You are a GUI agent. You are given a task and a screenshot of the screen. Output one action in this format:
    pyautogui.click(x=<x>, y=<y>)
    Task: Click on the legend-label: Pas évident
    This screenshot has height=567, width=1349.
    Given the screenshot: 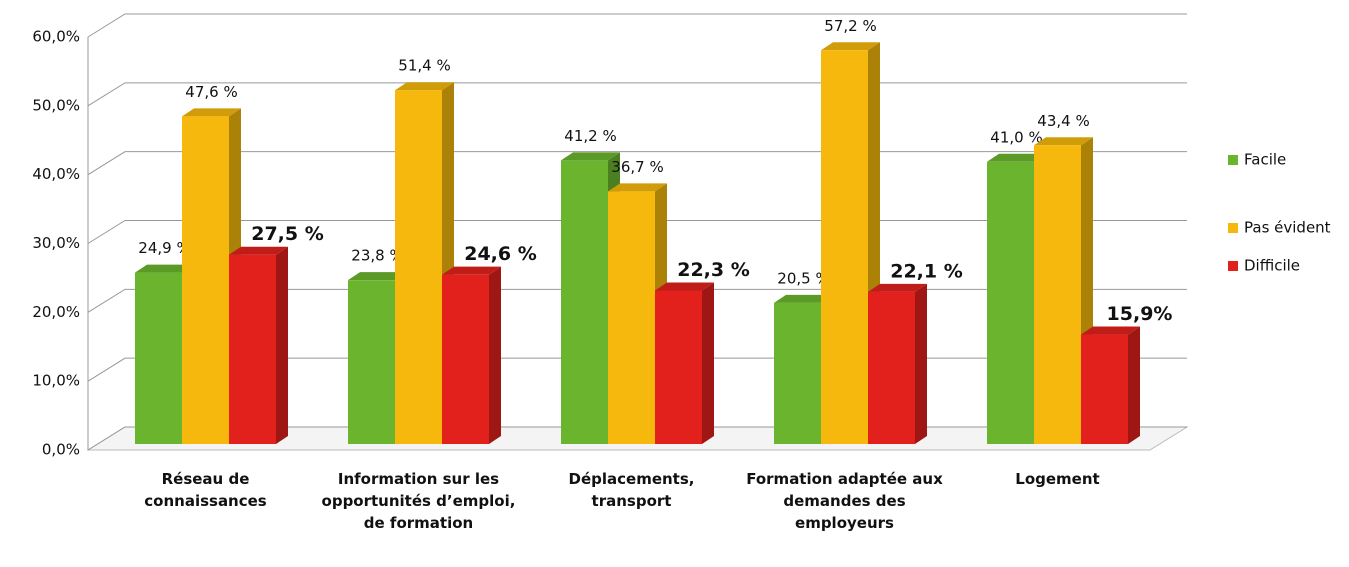 What is the action you would take?
    pyautogui.click(x=1287, y=228)
    